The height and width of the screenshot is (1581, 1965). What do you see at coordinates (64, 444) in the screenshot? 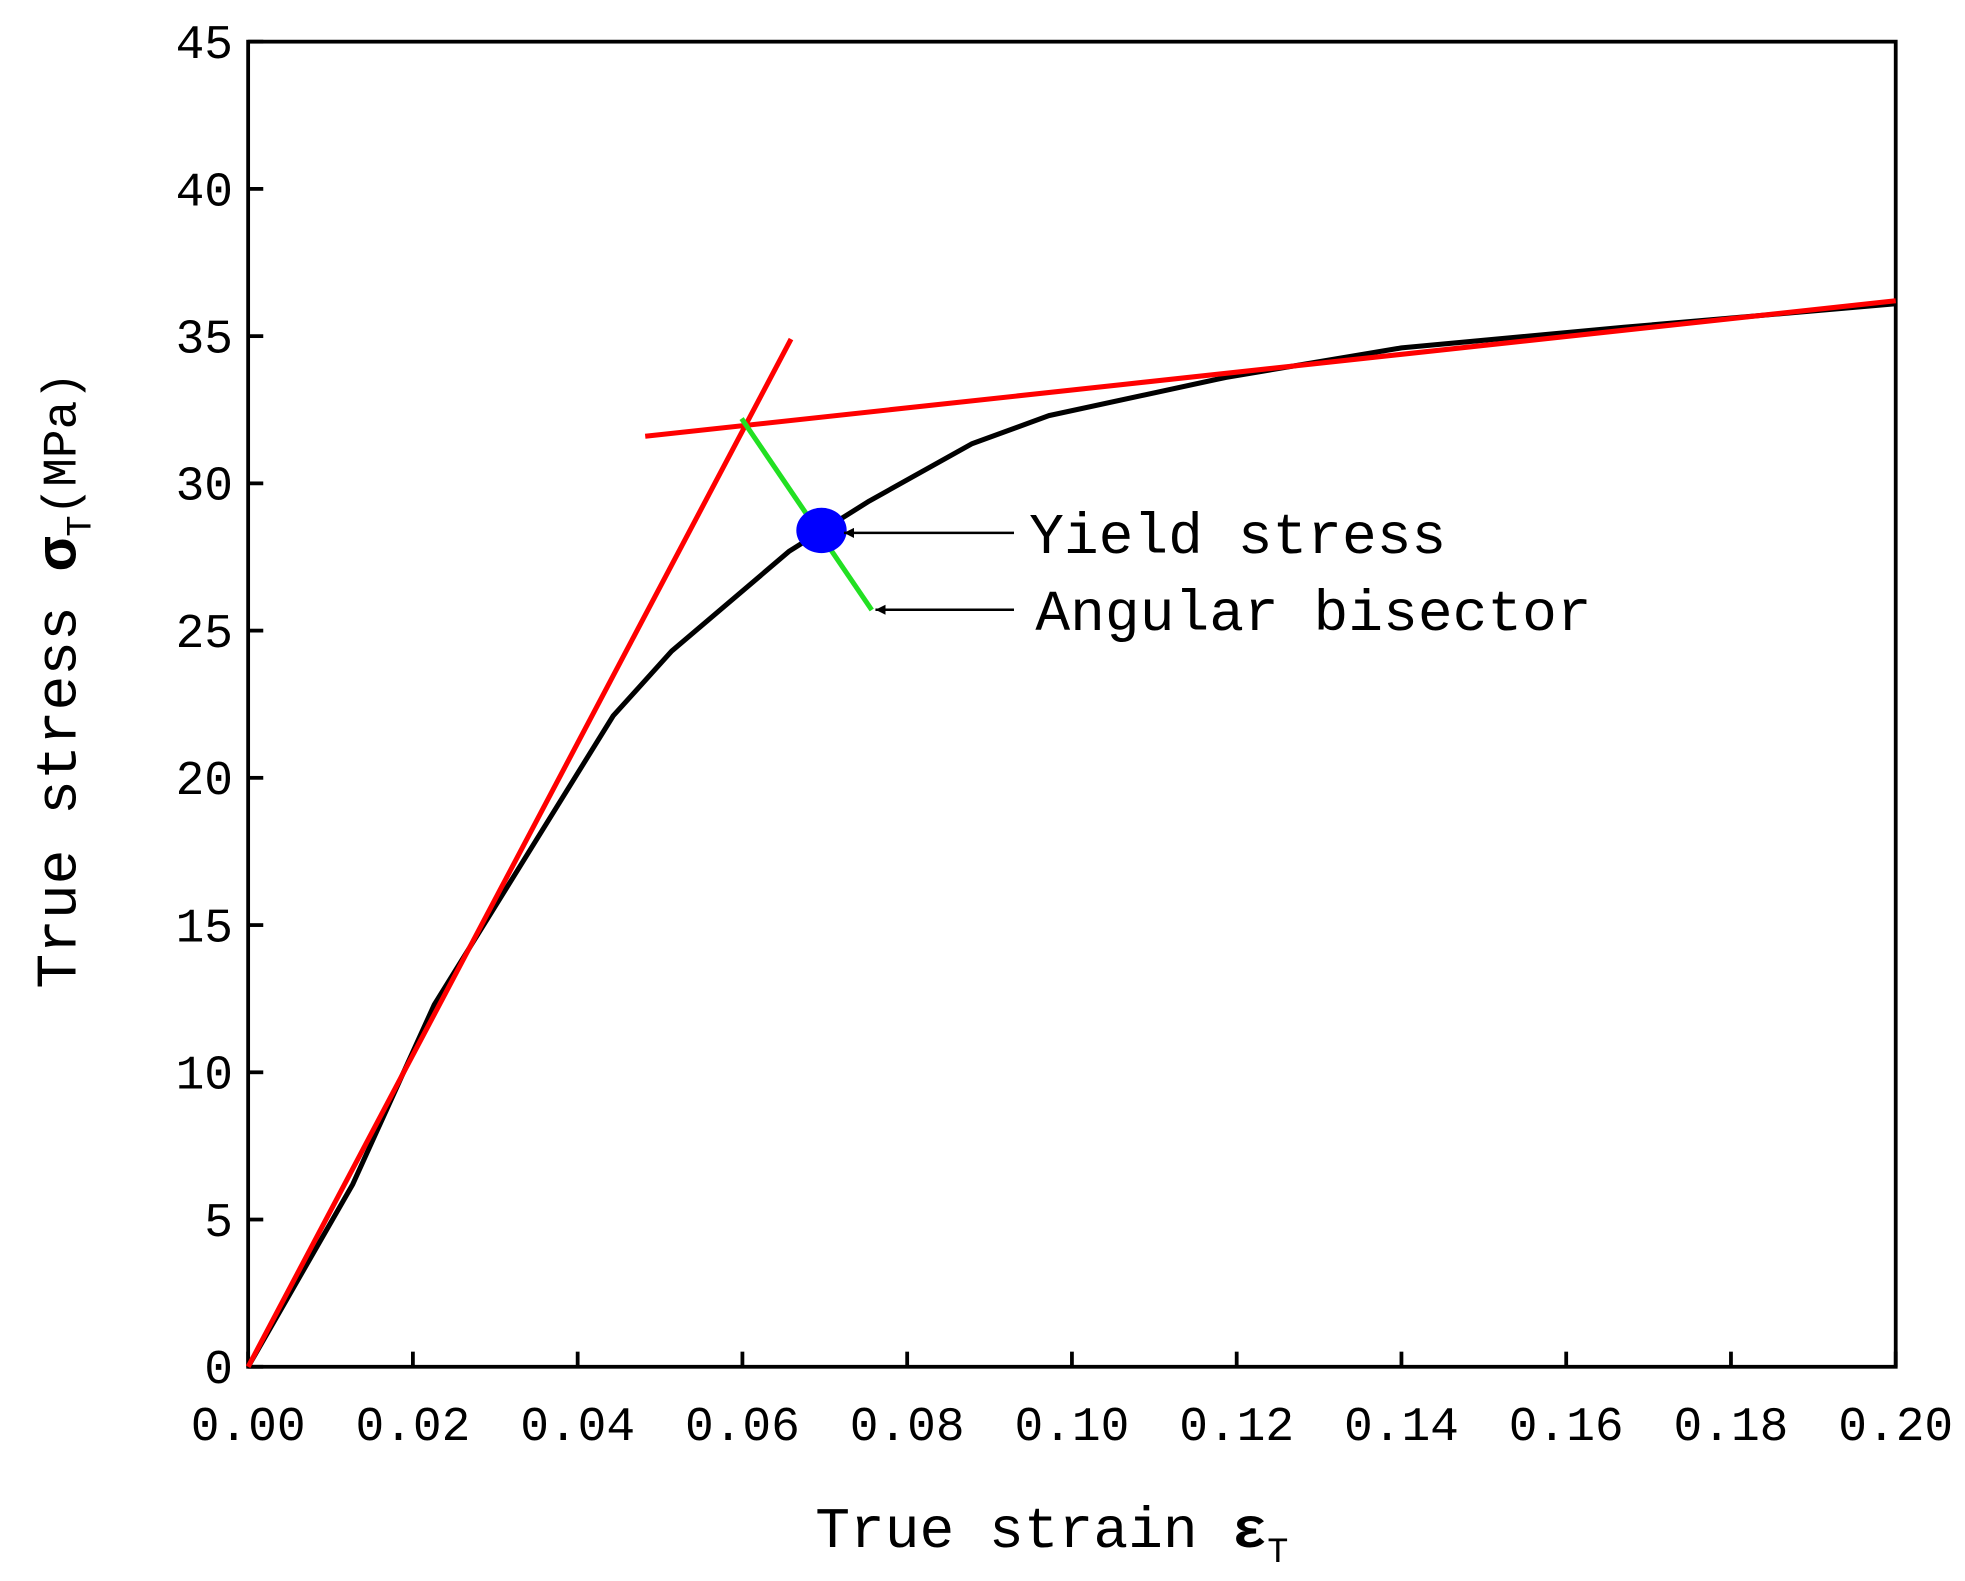
I see `y-label-unit: (MPa)` at bounding box center [64, 444].